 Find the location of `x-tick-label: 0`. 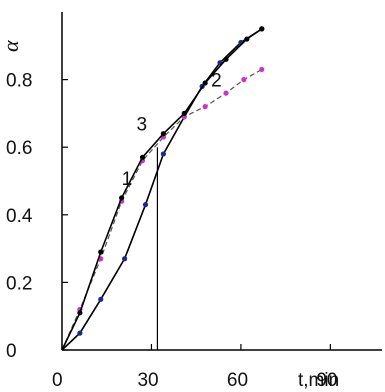

x-tick-label: 0 is located at coordinates (57, 380).